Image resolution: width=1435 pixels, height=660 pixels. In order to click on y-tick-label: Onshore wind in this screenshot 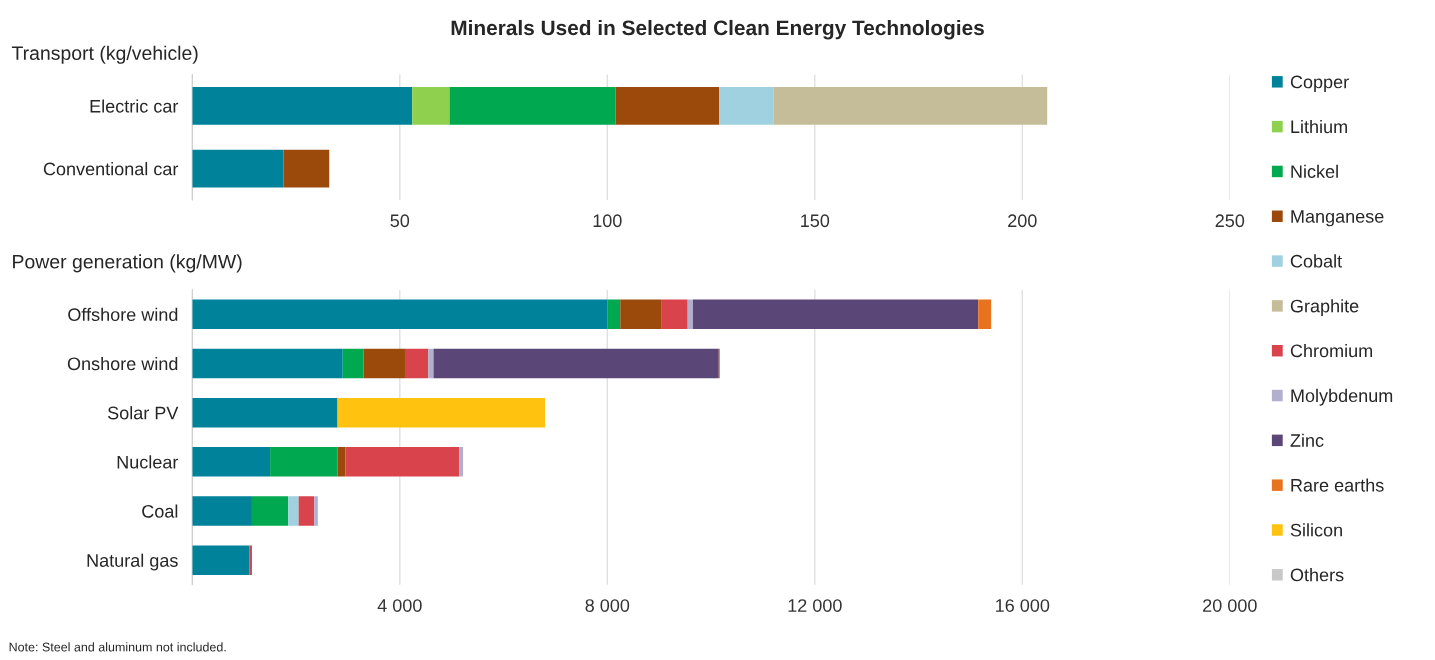, I will do `click(122, 363)`.